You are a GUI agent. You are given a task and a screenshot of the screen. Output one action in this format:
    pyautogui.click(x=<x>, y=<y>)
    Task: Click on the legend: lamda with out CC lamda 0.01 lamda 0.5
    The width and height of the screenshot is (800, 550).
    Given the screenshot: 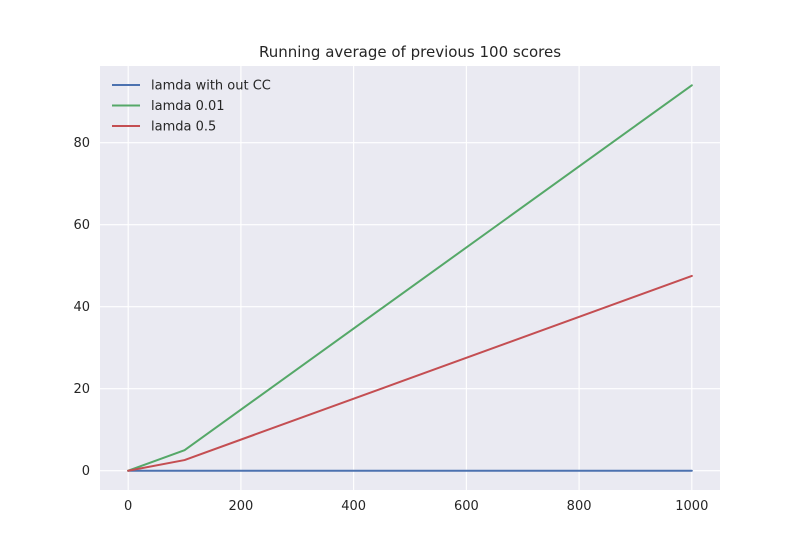 What is the action you would take?
    pyautogui.click(x=191, y=107)
    